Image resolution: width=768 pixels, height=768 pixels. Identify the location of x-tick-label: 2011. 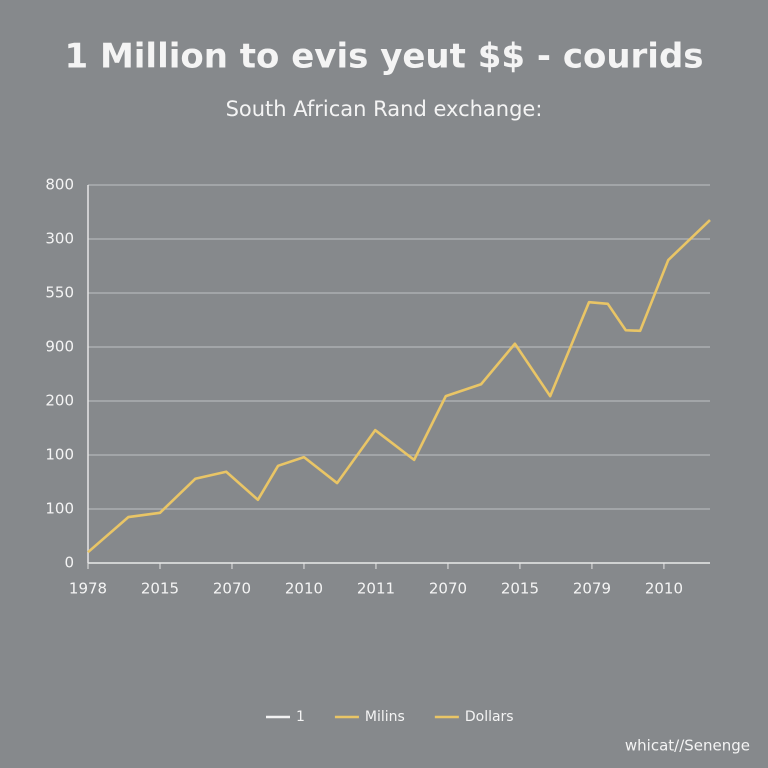
(376, 589).